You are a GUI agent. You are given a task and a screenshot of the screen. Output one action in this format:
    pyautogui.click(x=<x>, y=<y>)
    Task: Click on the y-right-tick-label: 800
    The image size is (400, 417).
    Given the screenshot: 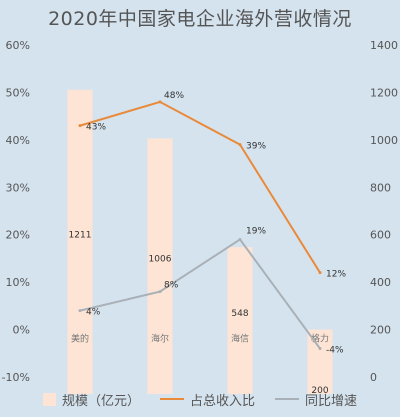 What is the action you would take?
    pyautogui.click(x=380, y=187)
    